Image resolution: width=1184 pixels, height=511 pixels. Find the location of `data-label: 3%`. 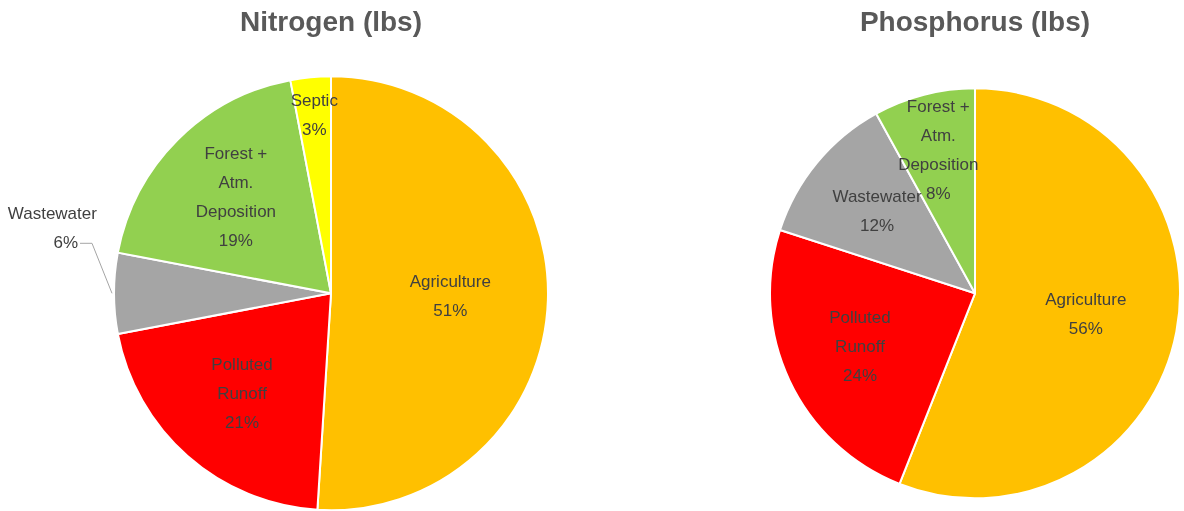

data-label: 3% is located at coordinates (314, 130).